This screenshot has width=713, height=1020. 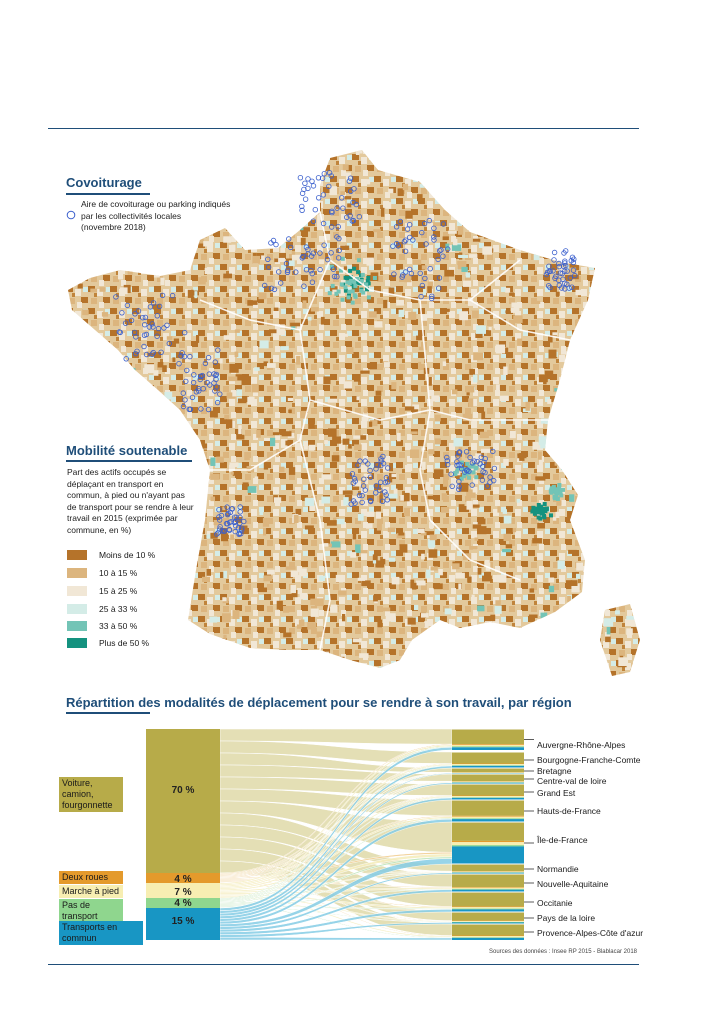 I want to click on bottom-rule, so click(x=343, y=964).